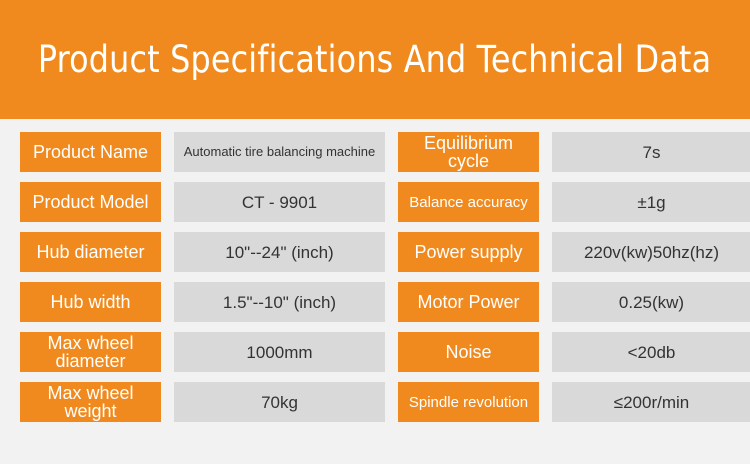 This screenshot has height=464, width=750. I want to click on spec-label: Power supply, so click(468, 252).